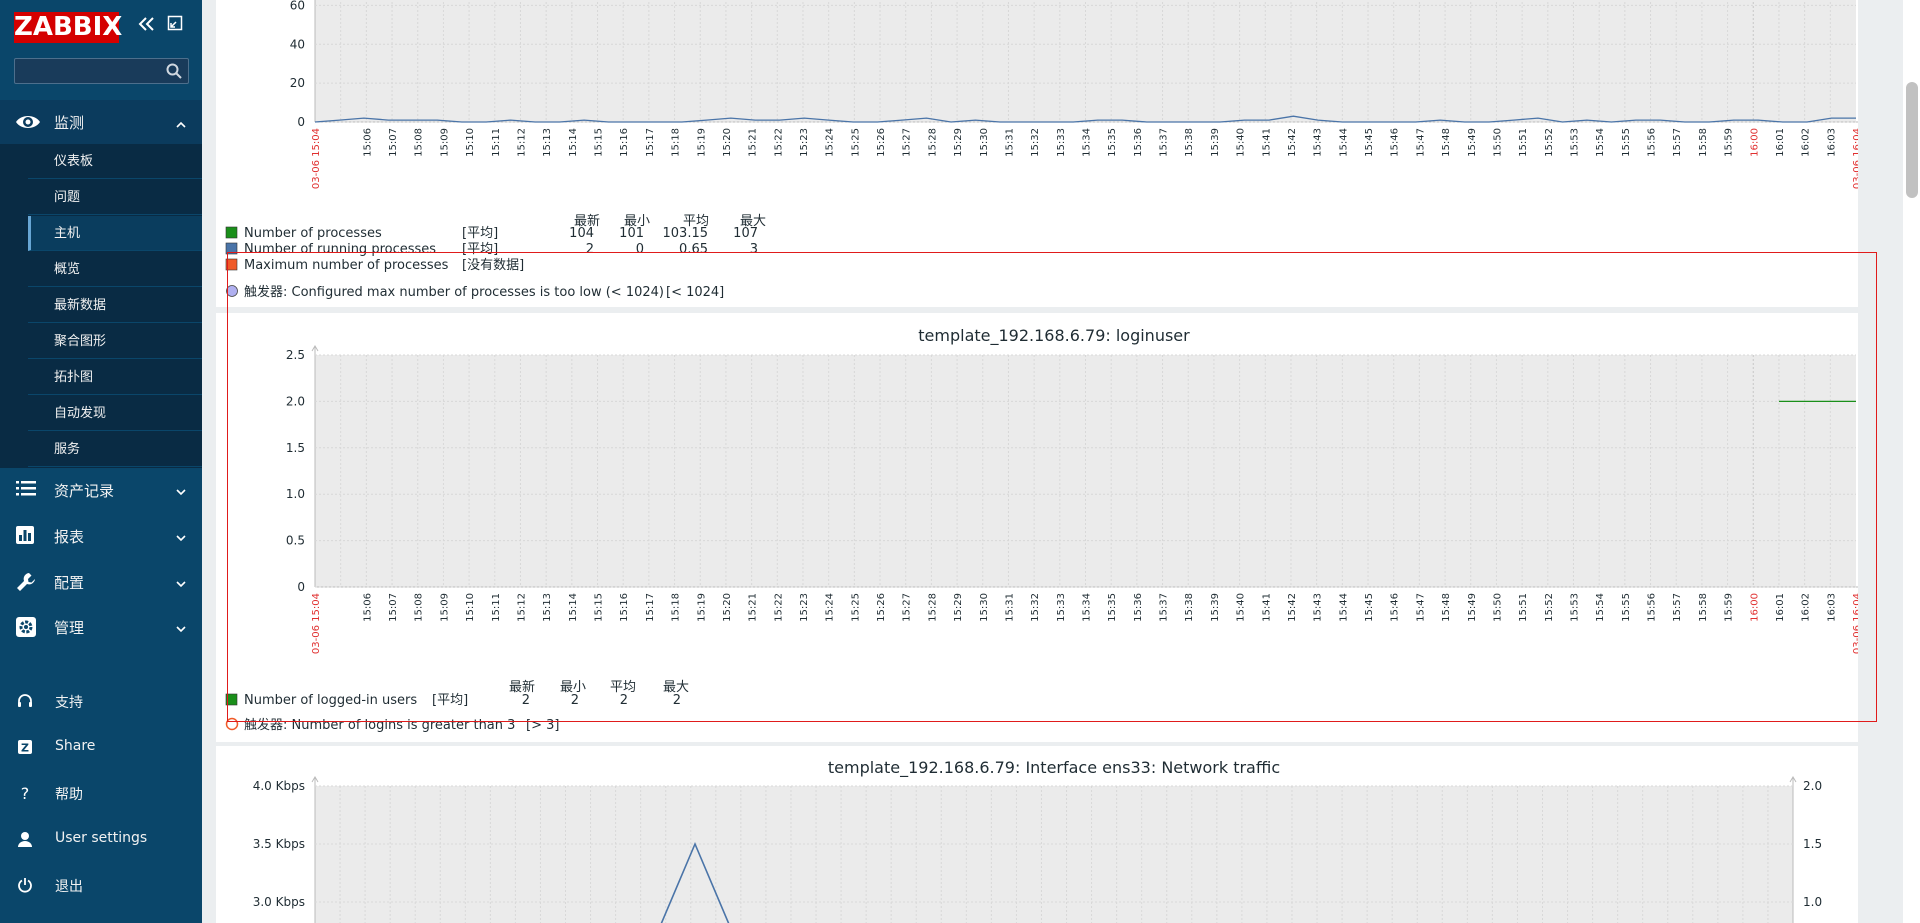  Describe the element at coordinates (1600, 142) in the screenshot. I see `x-tick-label: 15:54` at that location.